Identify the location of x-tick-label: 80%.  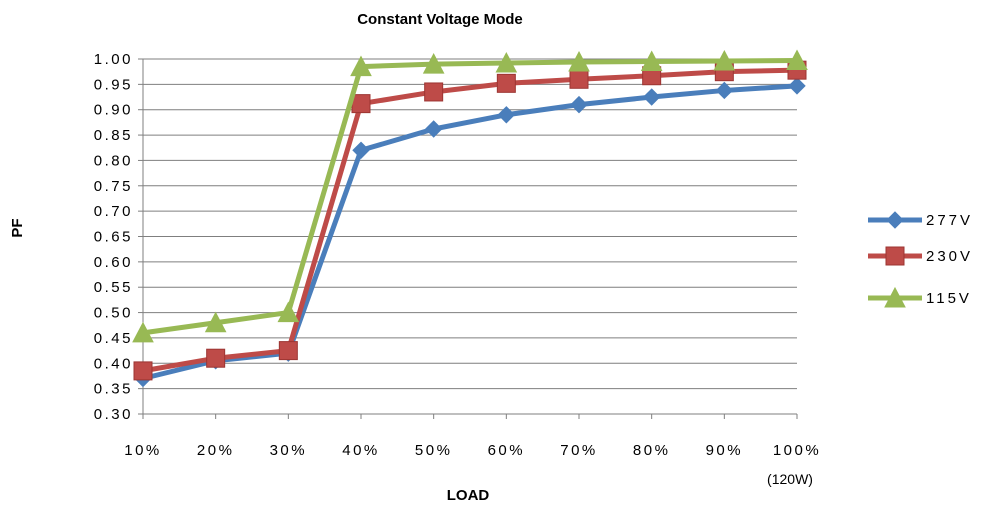
(652, 450).